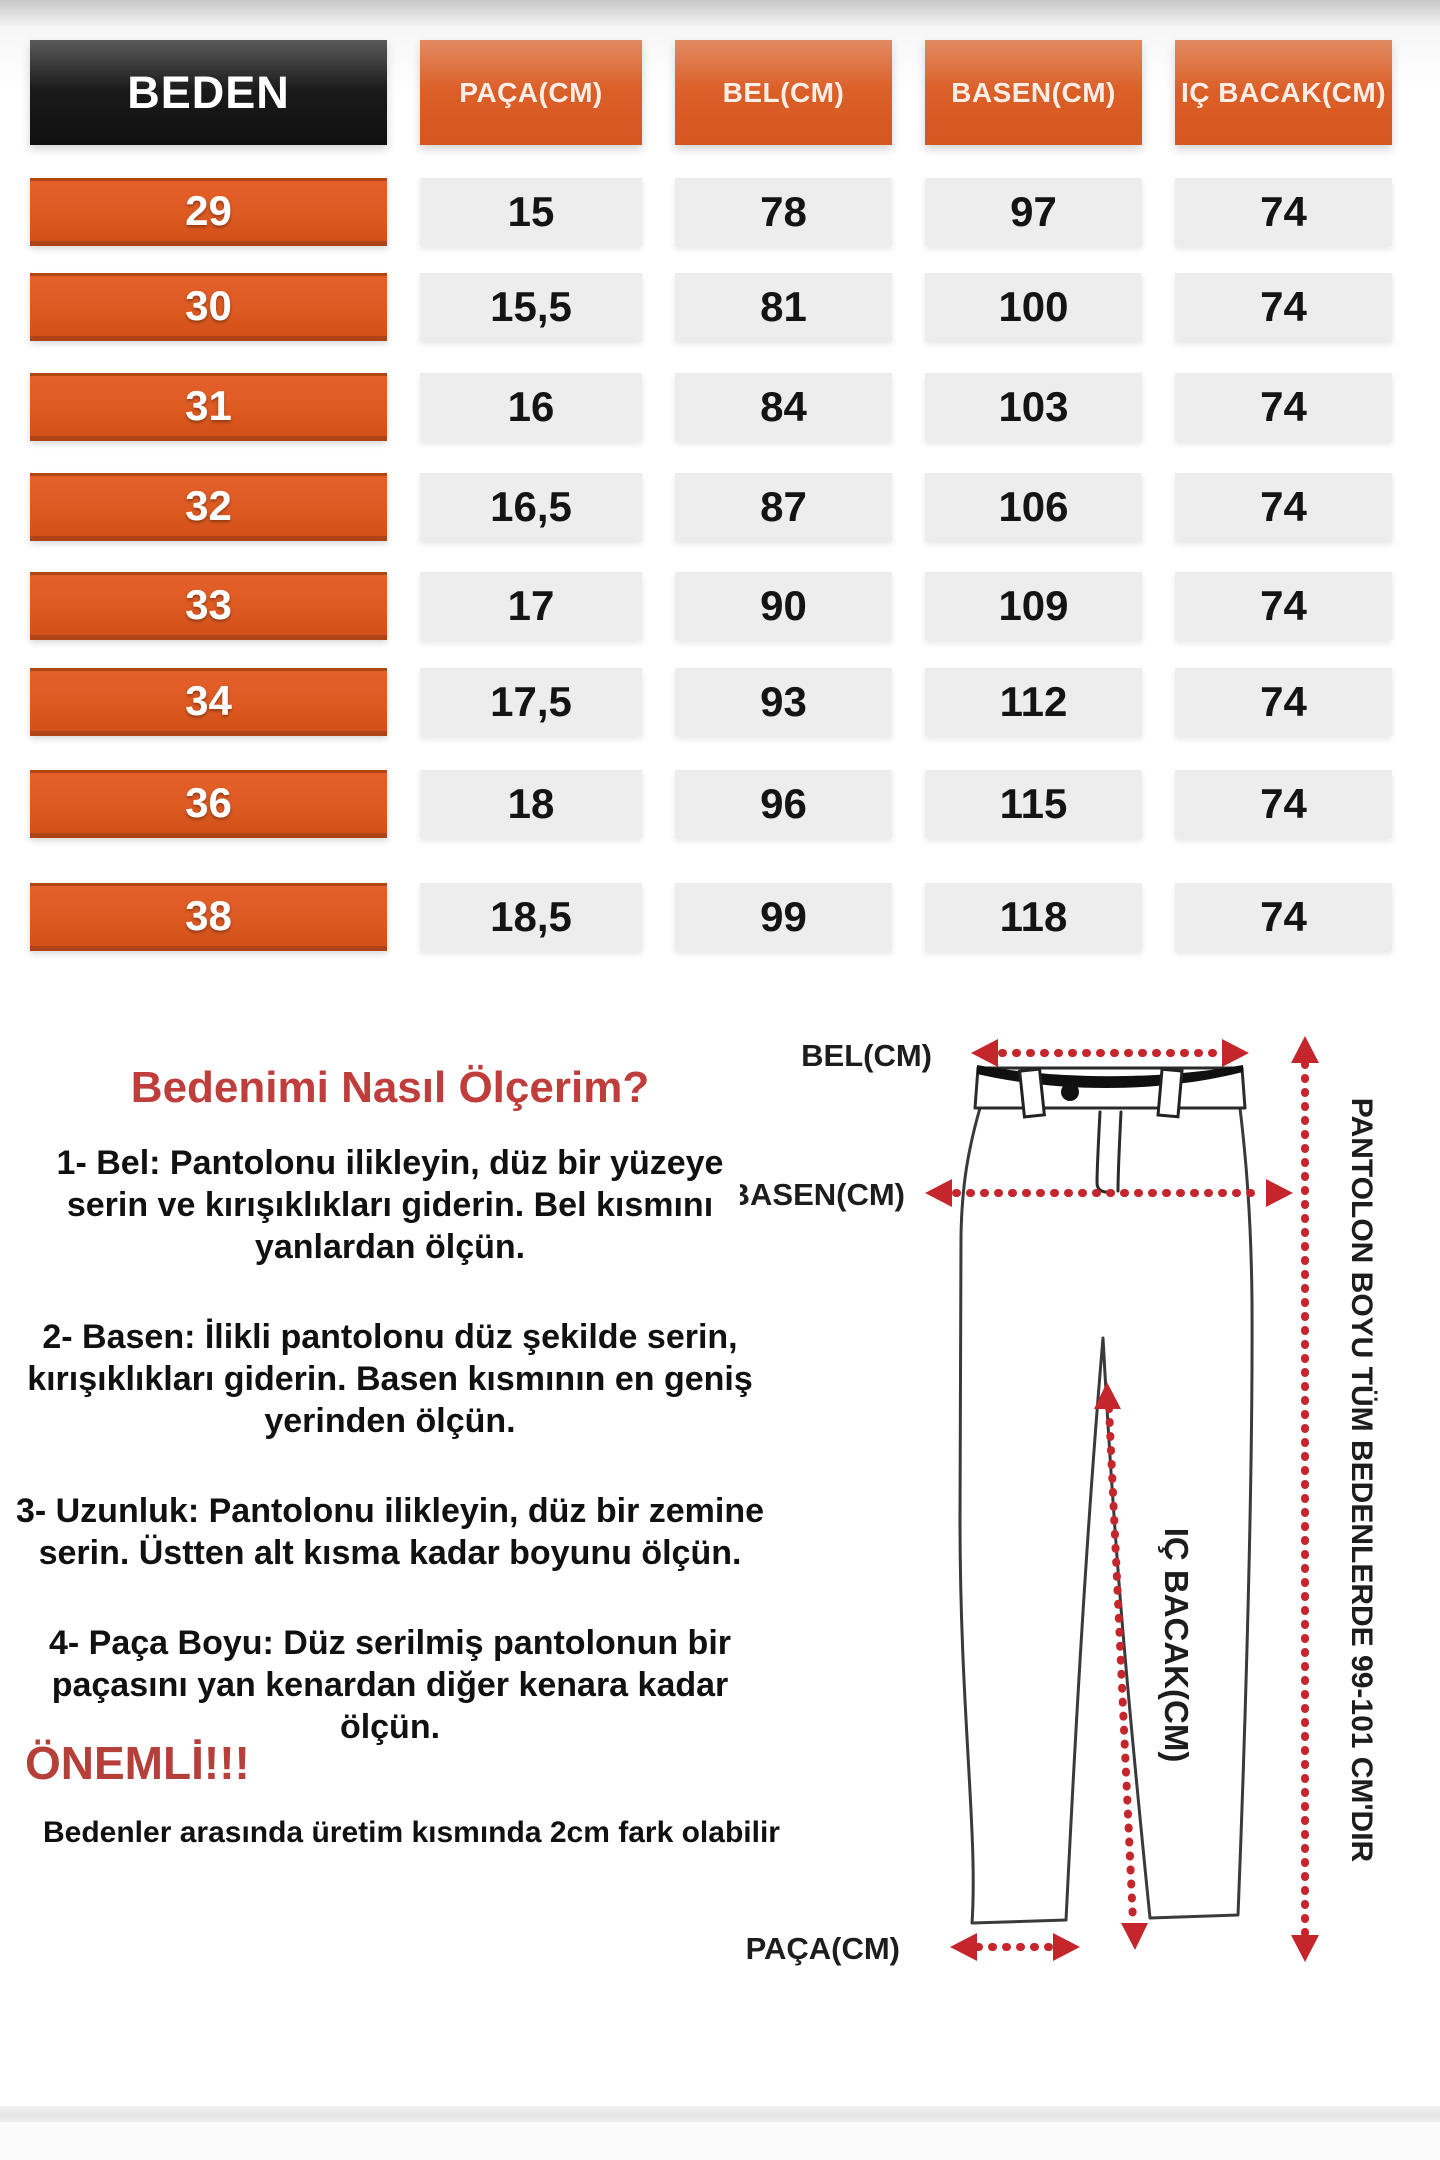  What do you see at coordinates (208, 917) in the screenshot?
I see `size-cell: 38` at bounding box center [208, 917].